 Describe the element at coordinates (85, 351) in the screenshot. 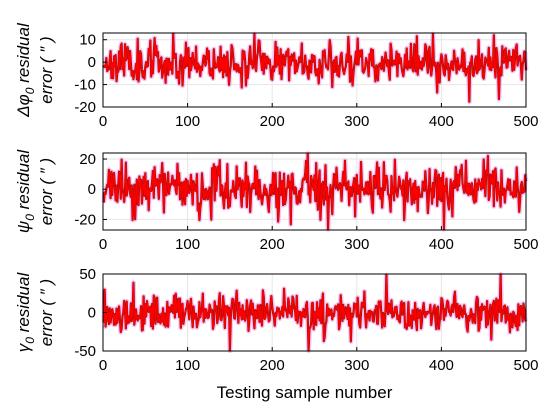

I see `y-tick-label: -50` at that location.